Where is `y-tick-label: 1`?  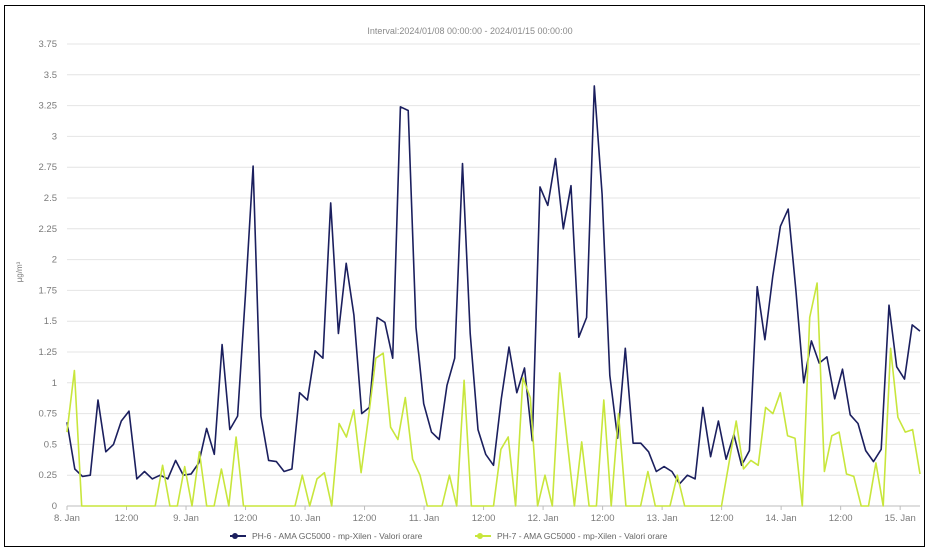
y-tick-label: 1 is located at coordinates (54, 383).